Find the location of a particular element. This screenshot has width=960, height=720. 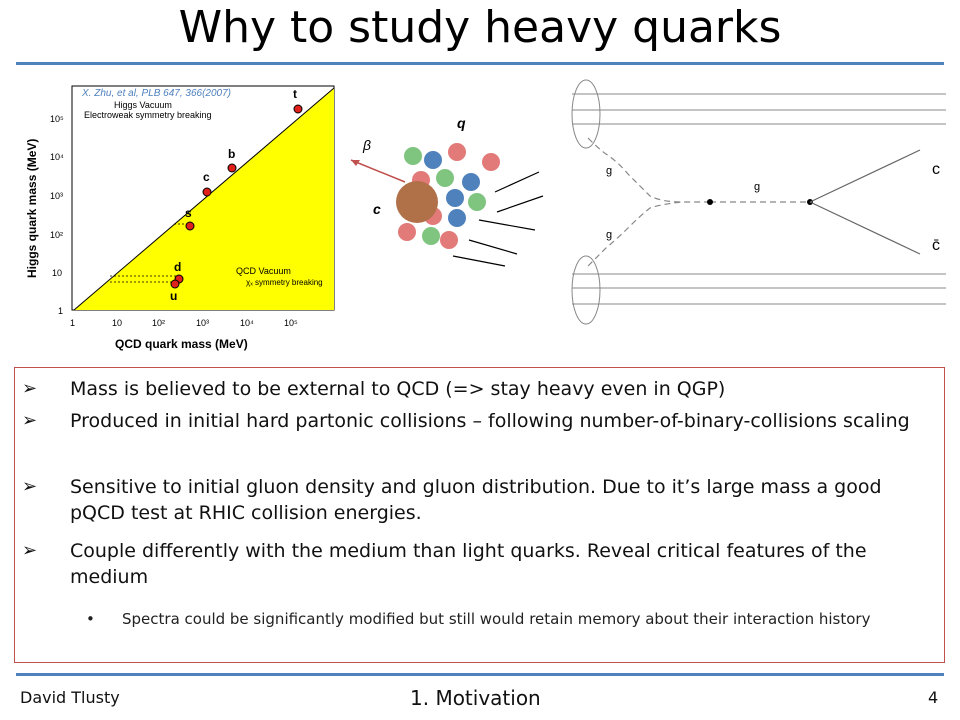

y-axis-label: Higgs quark mass (MeV) is located at coordinates (32, 208).